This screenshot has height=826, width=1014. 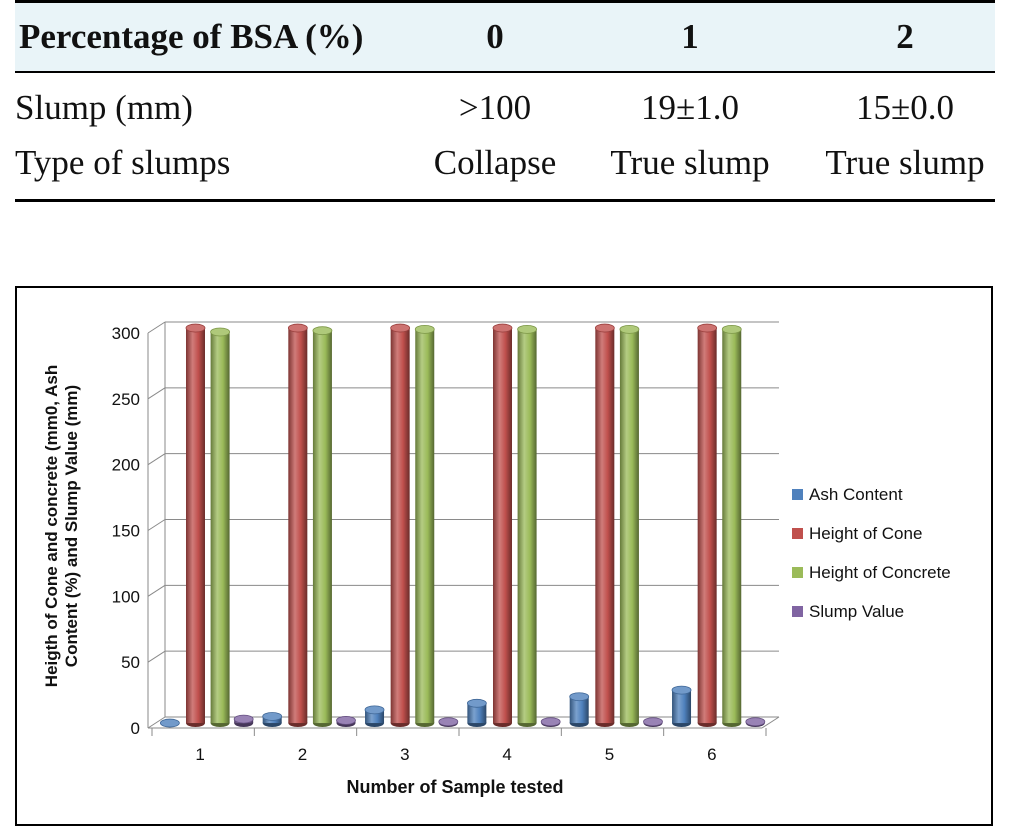 What do you see at coordinates (495, 162) in the screenshot?
I see `row-type-0: Collapse` at bounding box center [495, 162].